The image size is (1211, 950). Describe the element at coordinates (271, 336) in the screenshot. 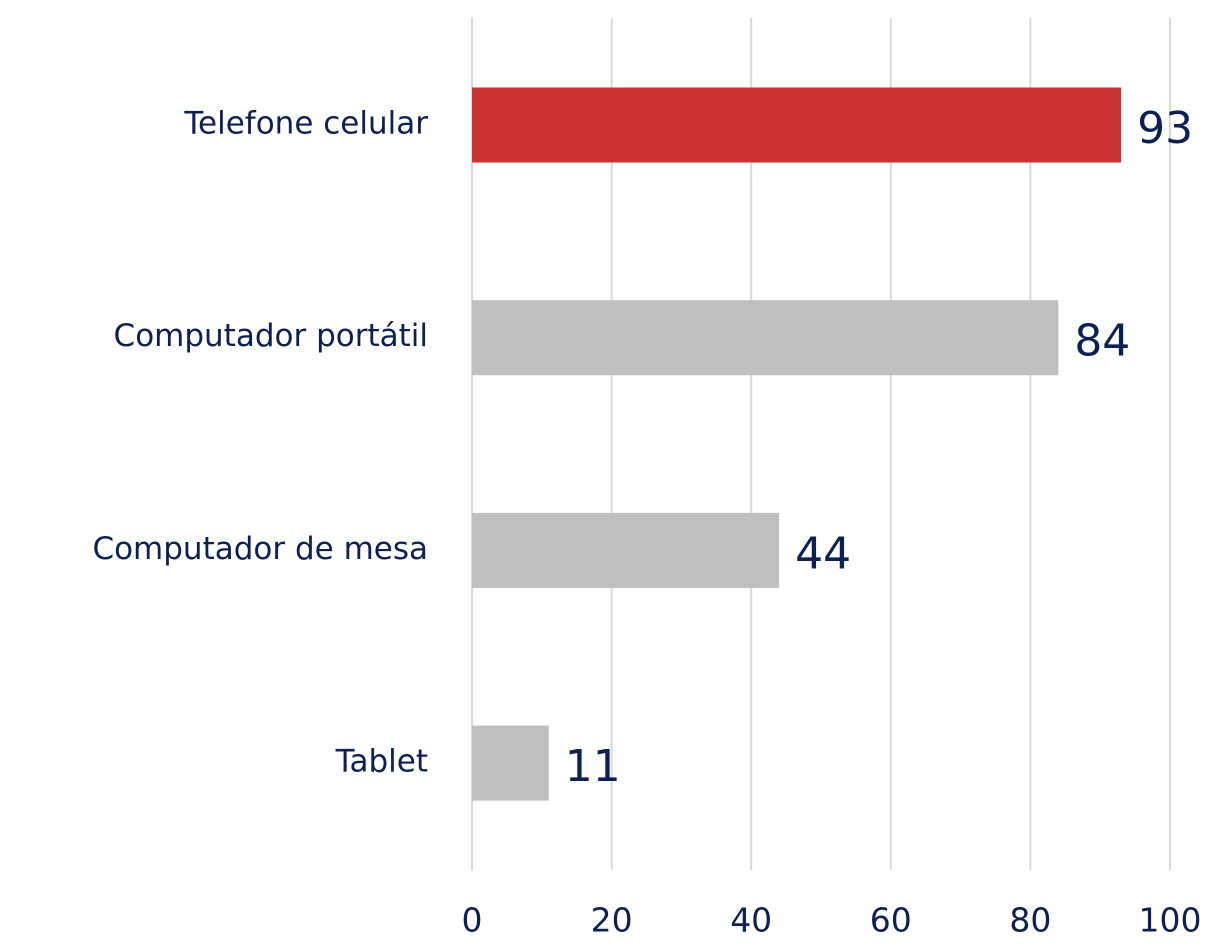

I see `y-tick-label: Computador portátil` at that location.